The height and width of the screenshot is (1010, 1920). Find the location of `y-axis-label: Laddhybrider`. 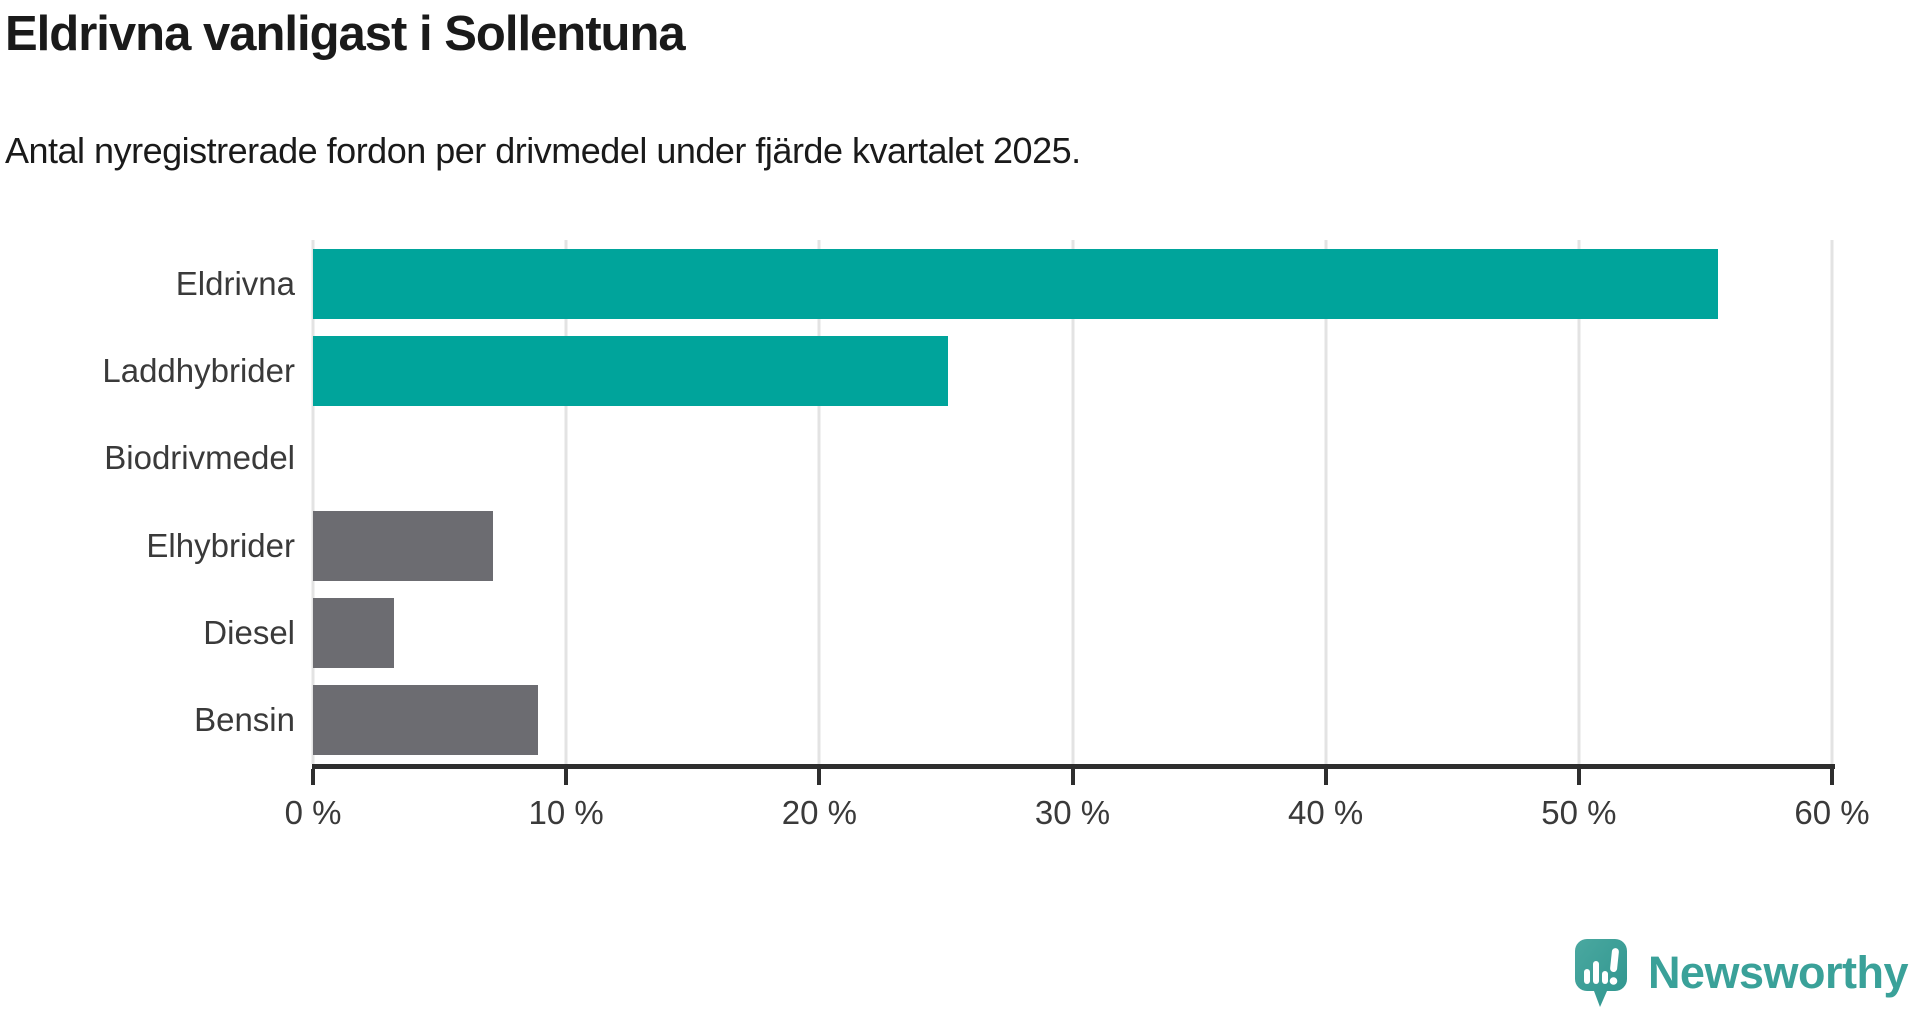

y-axis-label: Laddhybrider is located at coordinates (198, 370).